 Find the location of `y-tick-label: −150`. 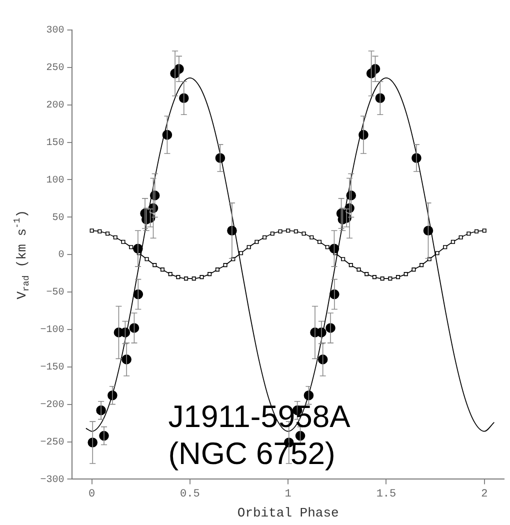

y-tick-label: −150 is located at coordinates (52, 368).